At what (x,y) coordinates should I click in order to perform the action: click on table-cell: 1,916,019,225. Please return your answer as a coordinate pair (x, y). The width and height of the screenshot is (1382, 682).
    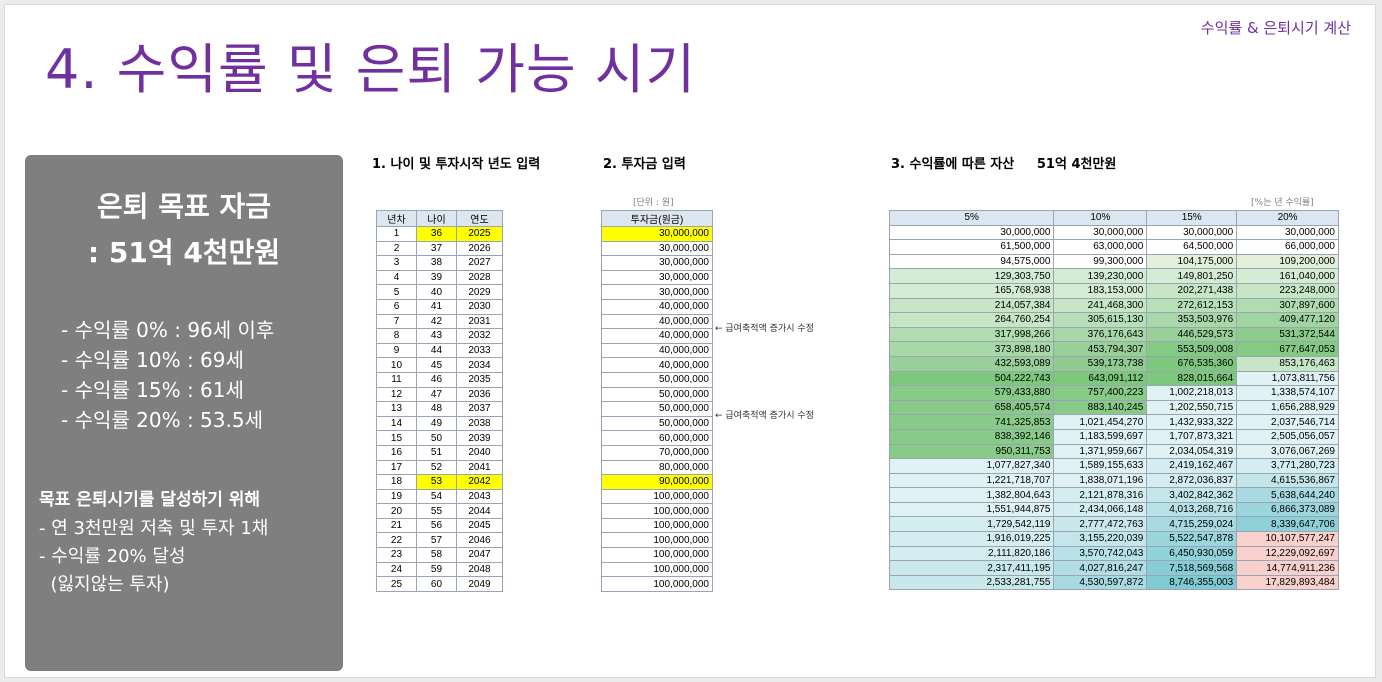
    Looking at the image, I should click on (971, 539).